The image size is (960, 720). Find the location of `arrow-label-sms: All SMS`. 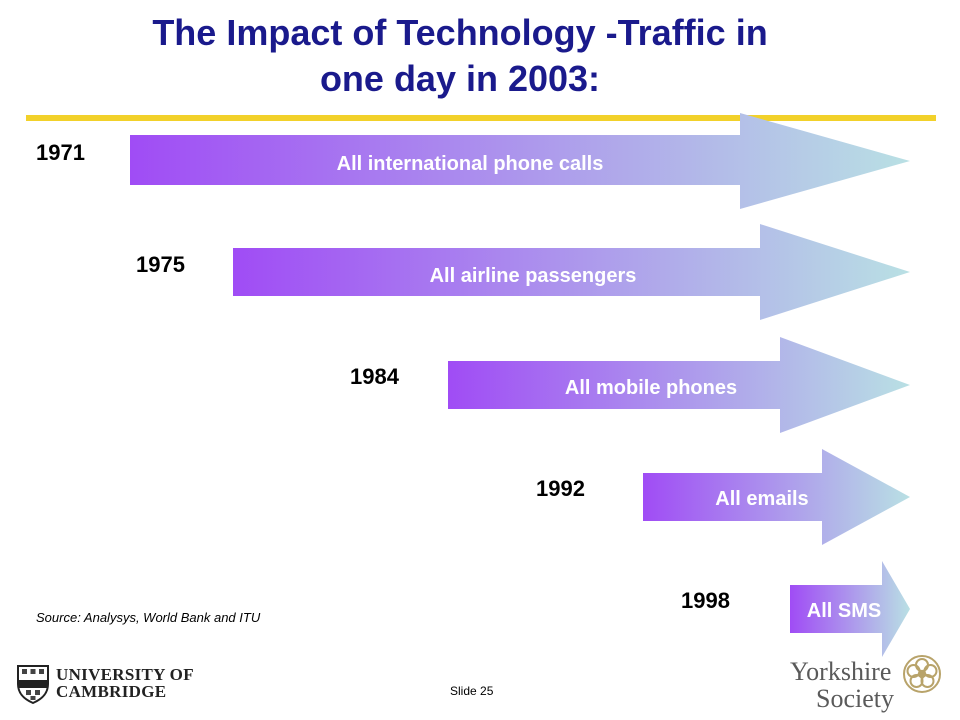

arrow-label-sms: All SMS is located at coordinates (844, 611).